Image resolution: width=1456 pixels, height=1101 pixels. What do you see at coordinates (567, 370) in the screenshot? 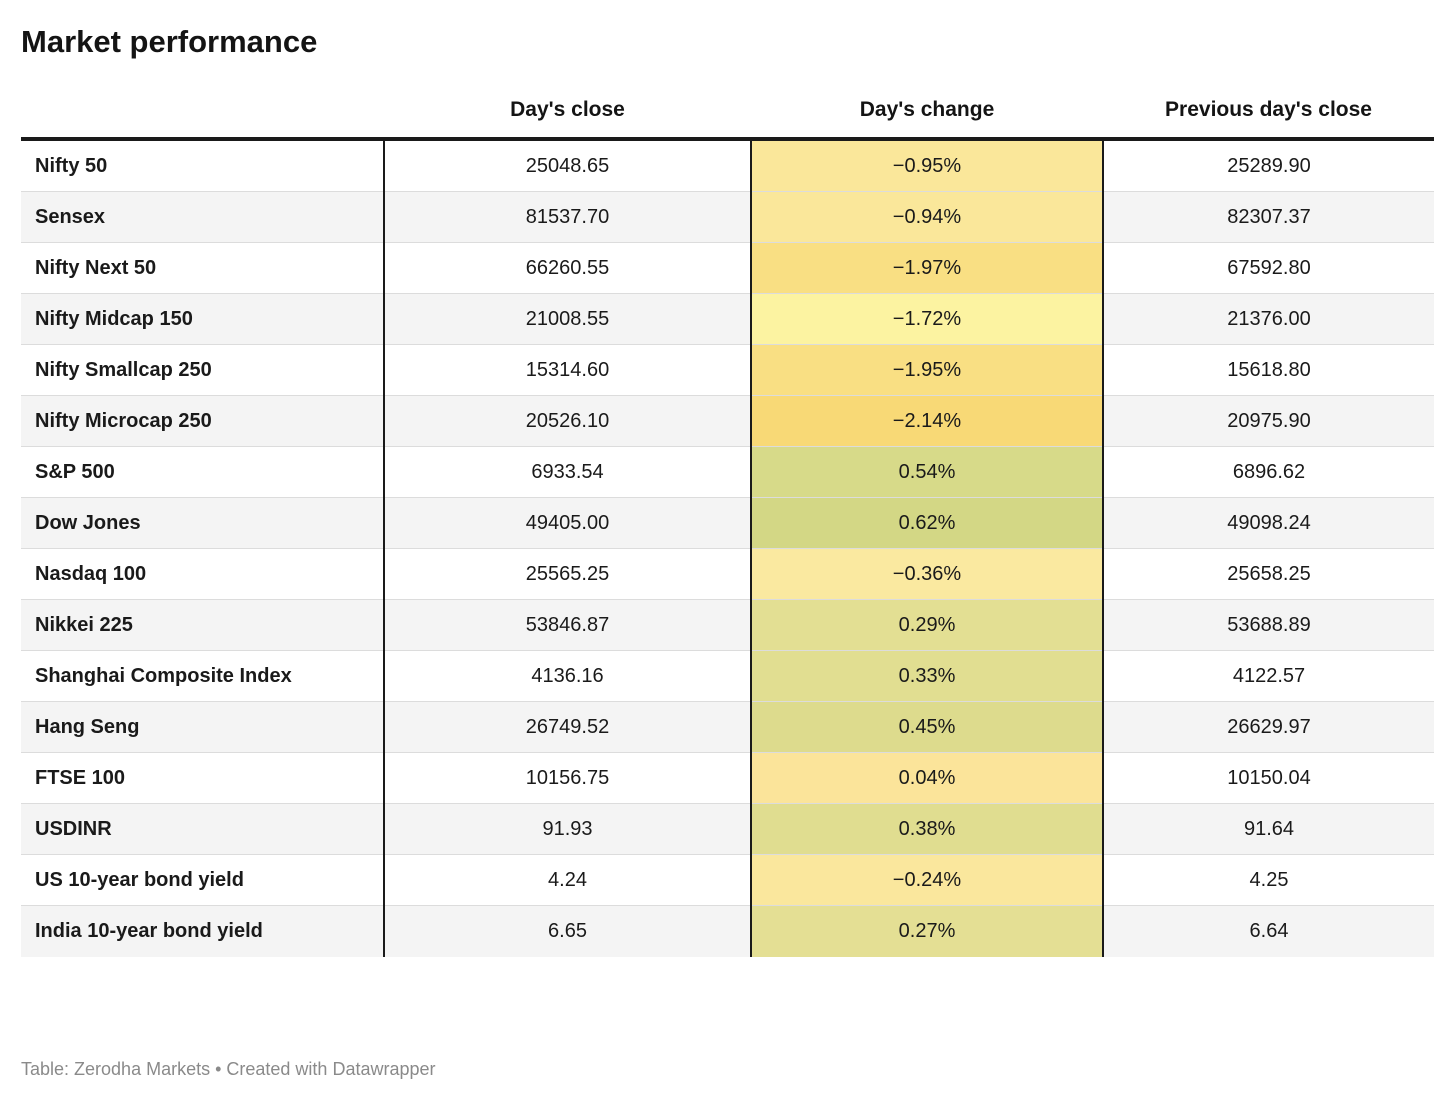
I see `days-close-value: 15314.60` at bounding box center [567, 370].